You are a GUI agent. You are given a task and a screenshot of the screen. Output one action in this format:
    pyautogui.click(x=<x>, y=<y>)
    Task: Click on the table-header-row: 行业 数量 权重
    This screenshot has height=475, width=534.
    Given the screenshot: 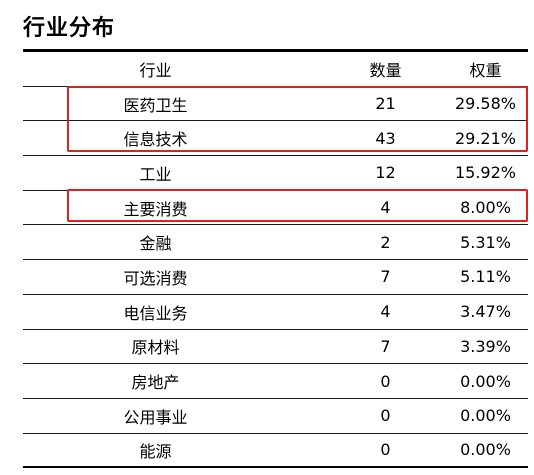 What is the action you would take?
    pyautogui.click(x=275, y=69)
    